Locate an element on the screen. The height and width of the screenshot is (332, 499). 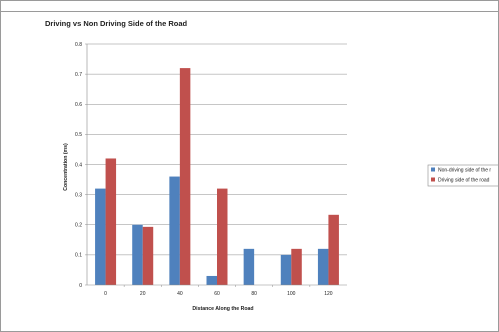
chart-title: Driving vs Non Driving Side of the Road is located at coordinates (116, 23).